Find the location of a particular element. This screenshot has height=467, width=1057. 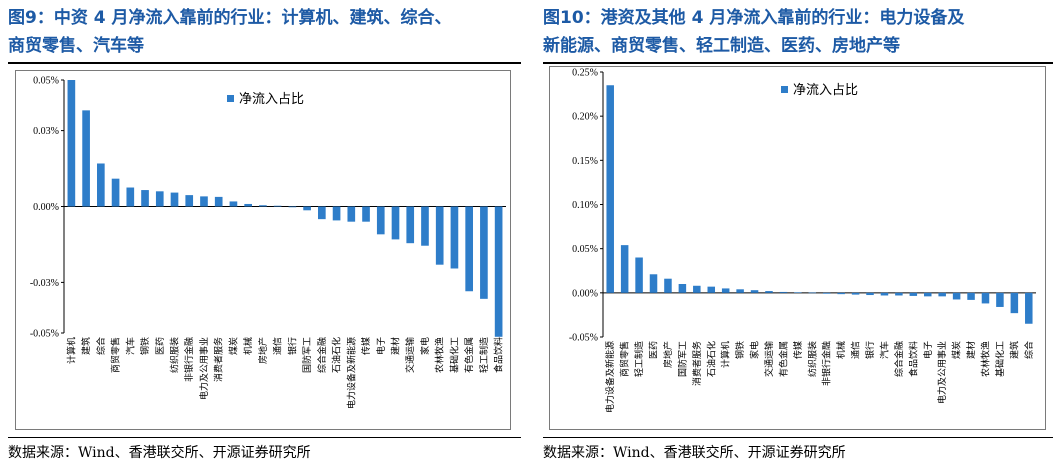

x-tick-label: 消费者服务 is located at coordinates (219, 359).